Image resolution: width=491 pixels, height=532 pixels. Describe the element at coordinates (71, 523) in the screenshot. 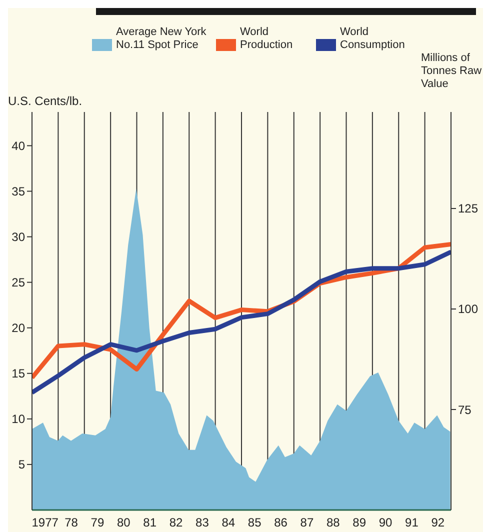

I see `x-tick-label: 78` at that location.